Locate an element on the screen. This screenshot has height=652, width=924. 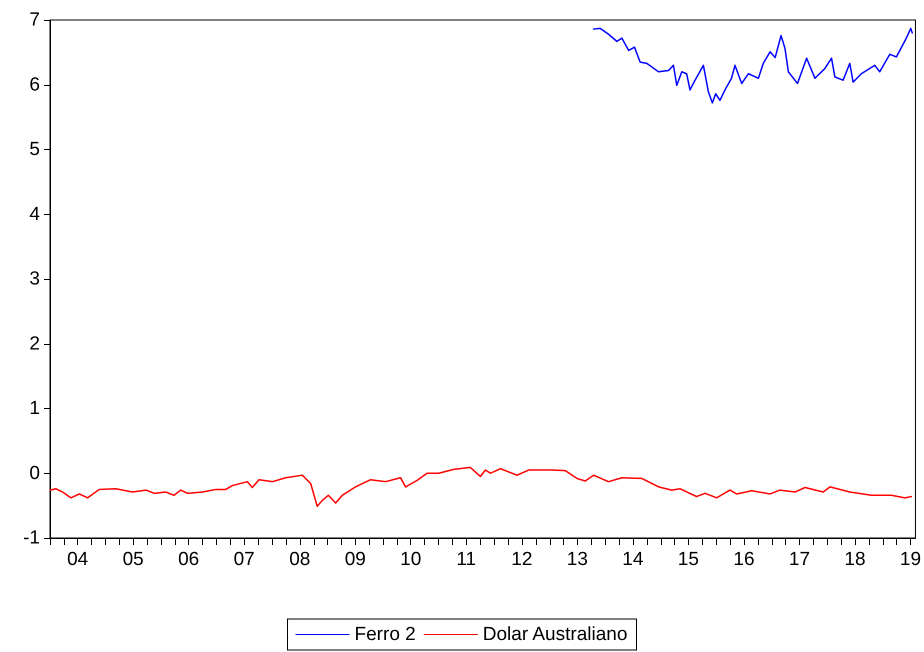
x-tick-label: 15 is located at coordinates (688, 559).